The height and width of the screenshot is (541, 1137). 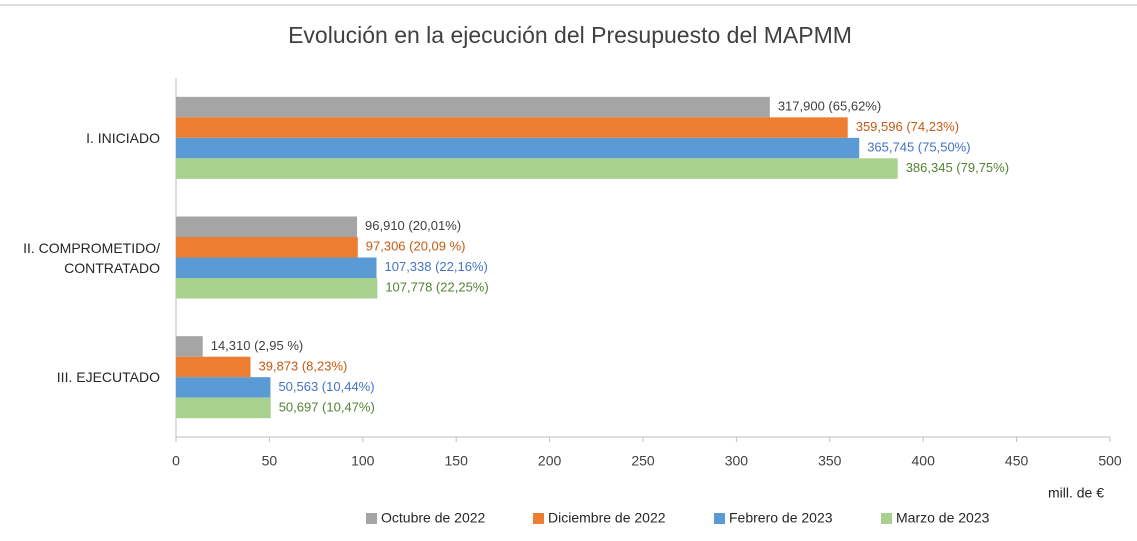 What do you see at coordinates (270, 461) in the screenshot?
I see `x-tick-label: 50` at bounding box center [270, 461].